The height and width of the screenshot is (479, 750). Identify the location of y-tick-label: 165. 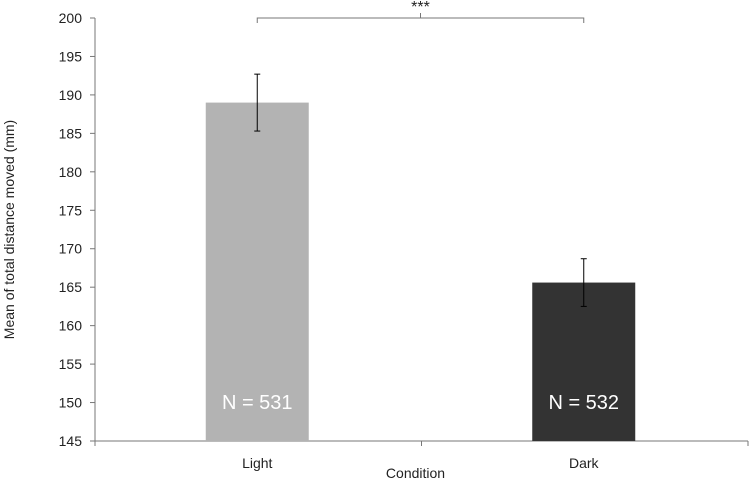
(71, 287).